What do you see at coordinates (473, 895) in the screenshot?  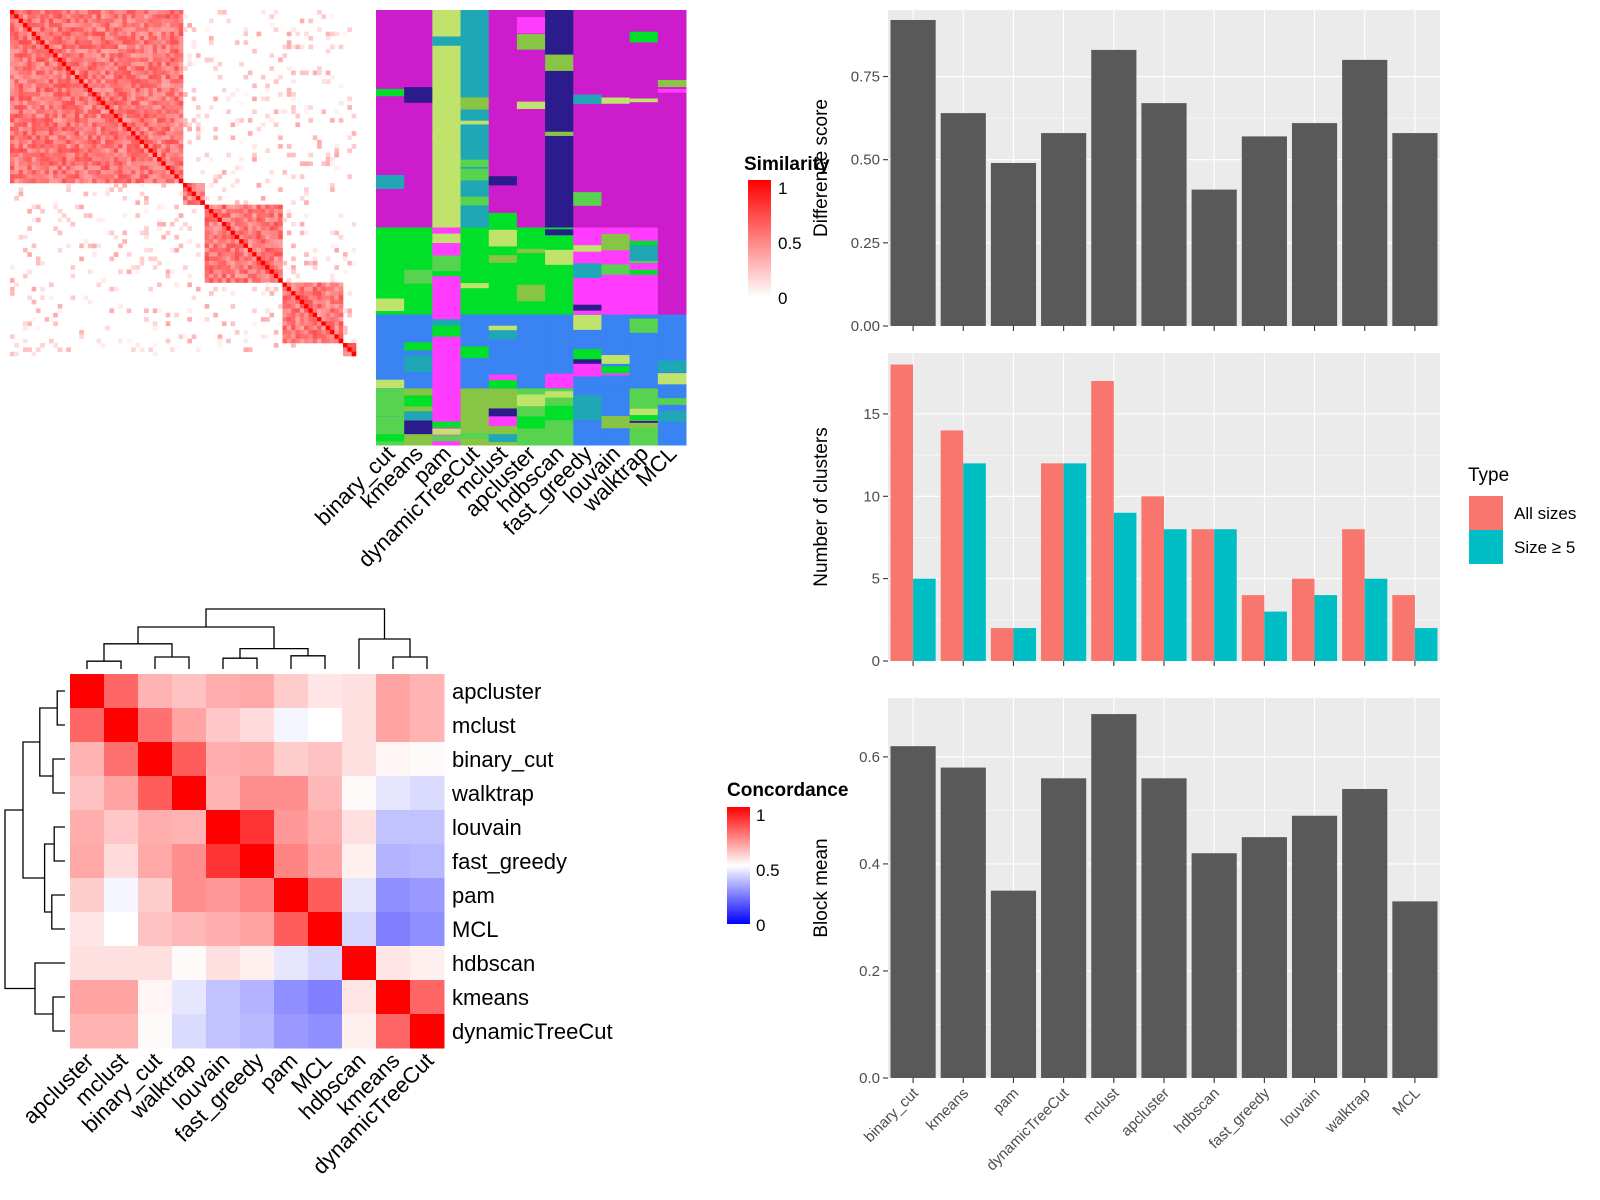 I see `concordance-row-label: pam` at bounding box center [473, 895].